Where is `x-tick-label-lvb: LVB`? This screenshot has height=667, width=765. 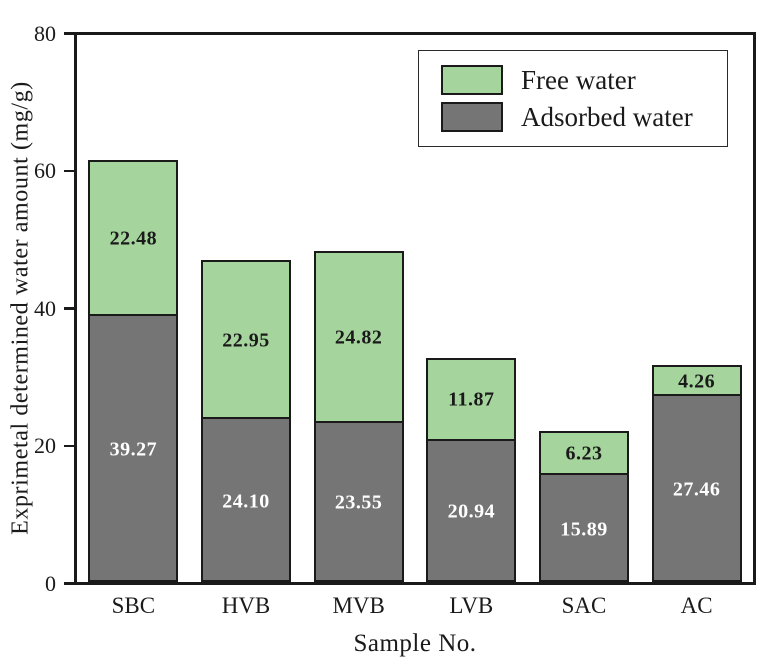
x-tick-label-lvb: LVB is located at coordinates (471, 605).